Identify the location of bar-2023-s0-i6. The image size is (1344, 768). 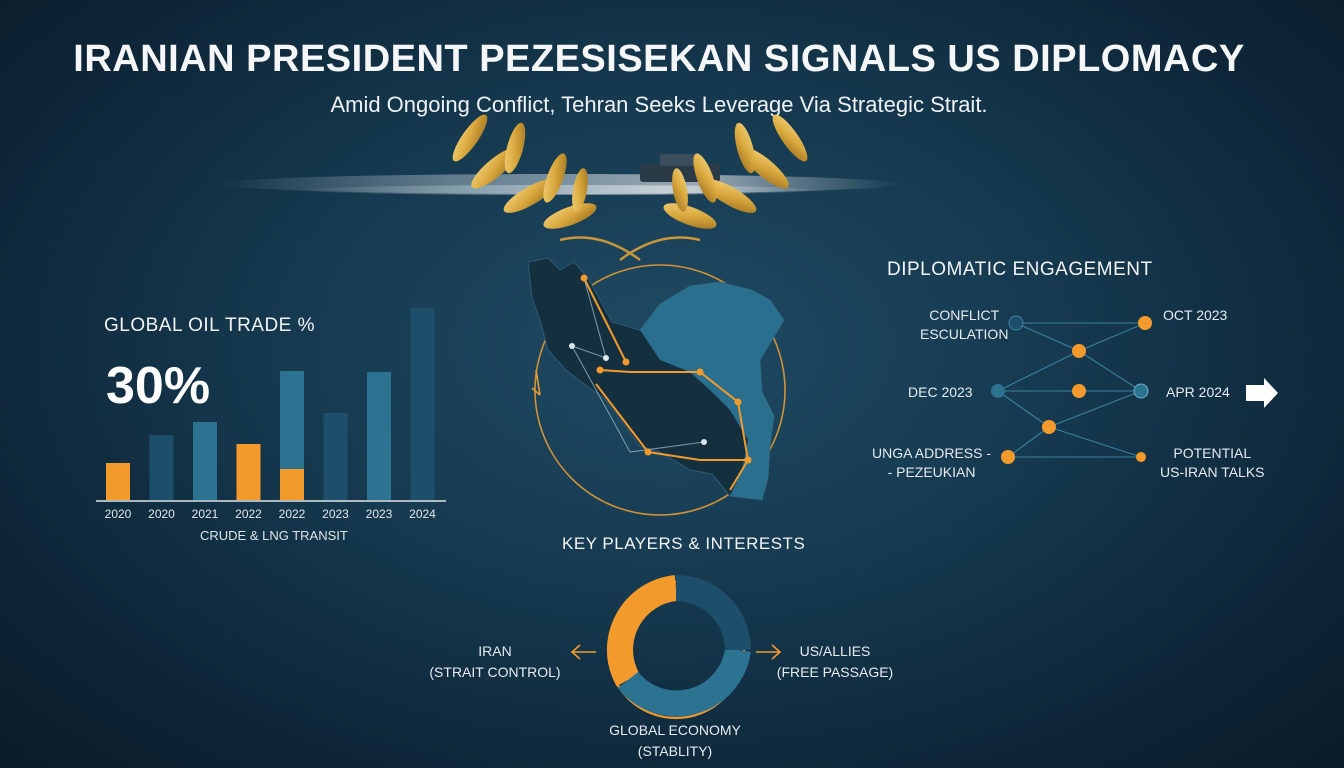
(379, 436).